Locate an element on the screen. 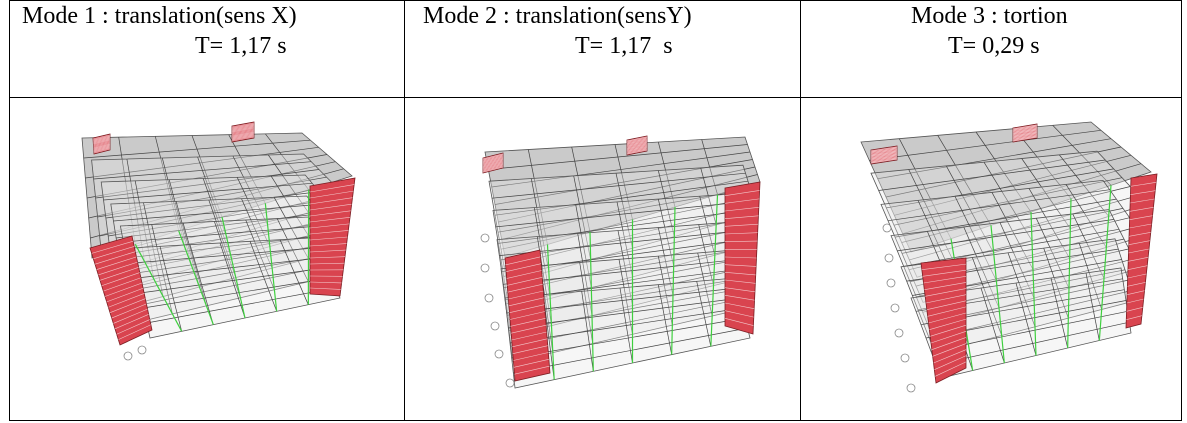 This screenshot has height=423, width=1187. mode-1-header: Mode 1 : translation(sens X) T= 1,17 s is located at coordinates (207, 49).